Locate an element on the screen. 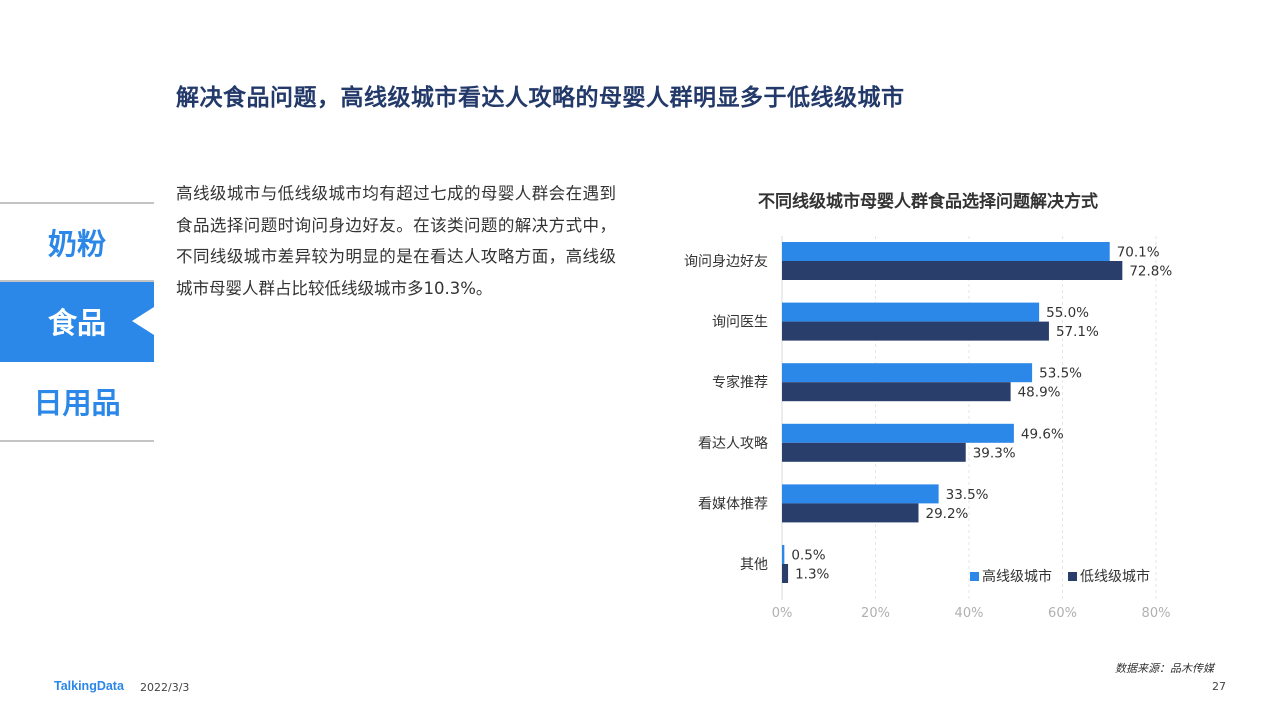 The width and height of the screenshot is (1280, 720). chart-legend: 高线级城市 低线级城市 is located at coordinates (1060, 576).